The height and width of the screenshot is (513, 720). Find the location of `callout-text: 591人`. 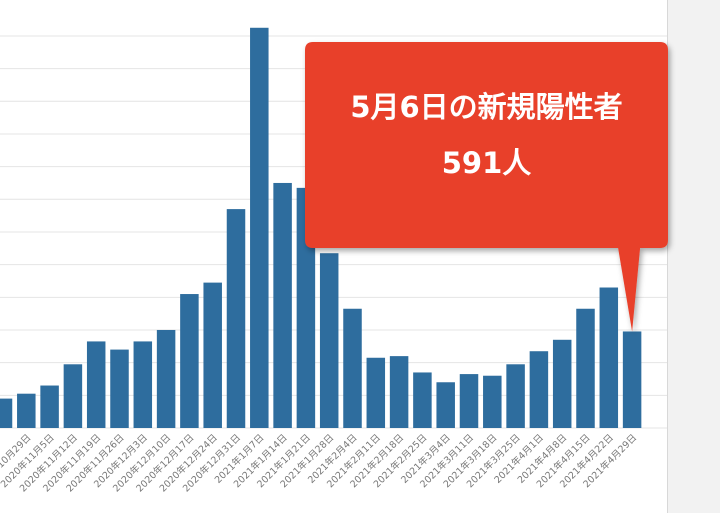

callout-text: 591人 is located at coordinates (487, 163).